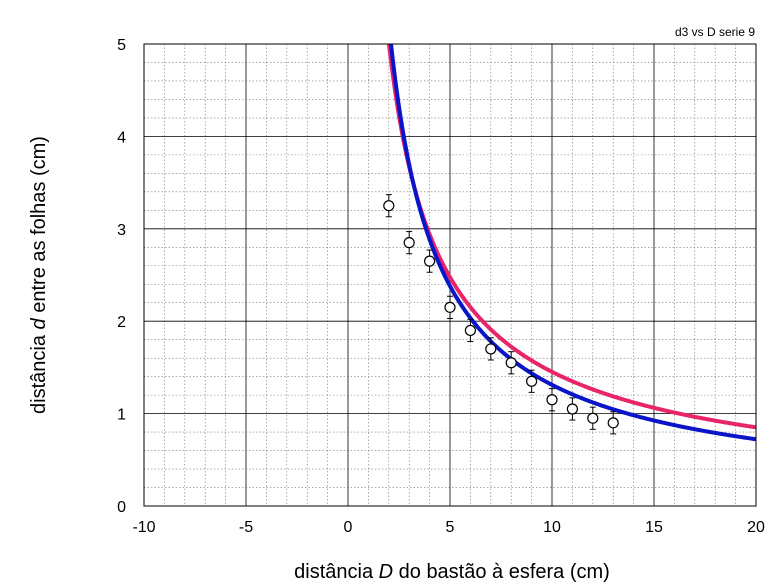 The width and height of the screenshot is (768, 584). I want to click on data-points, so click(501, 314).